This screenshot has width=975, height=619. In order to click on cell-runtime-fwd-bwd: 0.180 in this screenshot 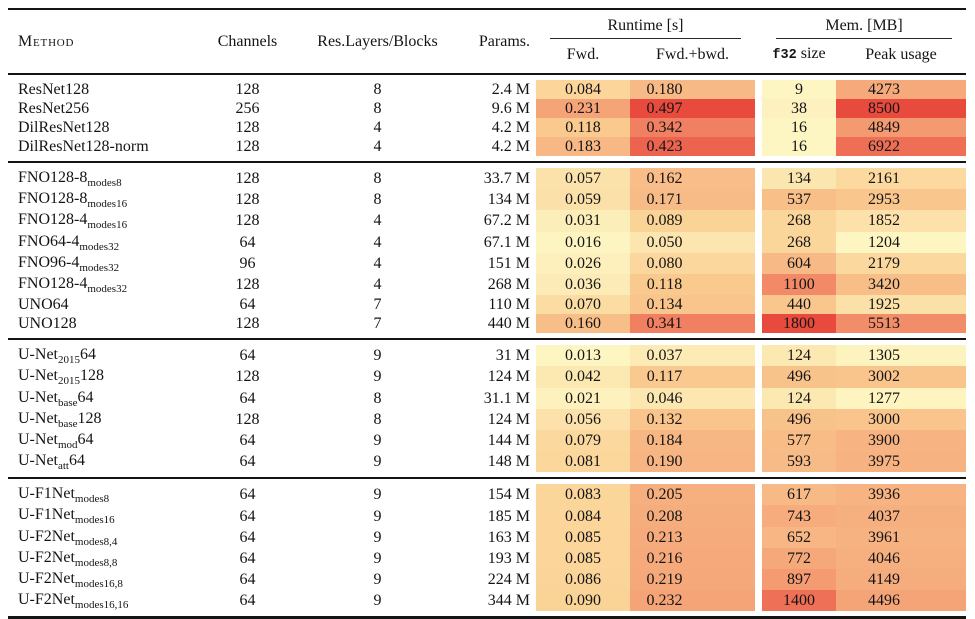, I will do `click(692, 89)`.